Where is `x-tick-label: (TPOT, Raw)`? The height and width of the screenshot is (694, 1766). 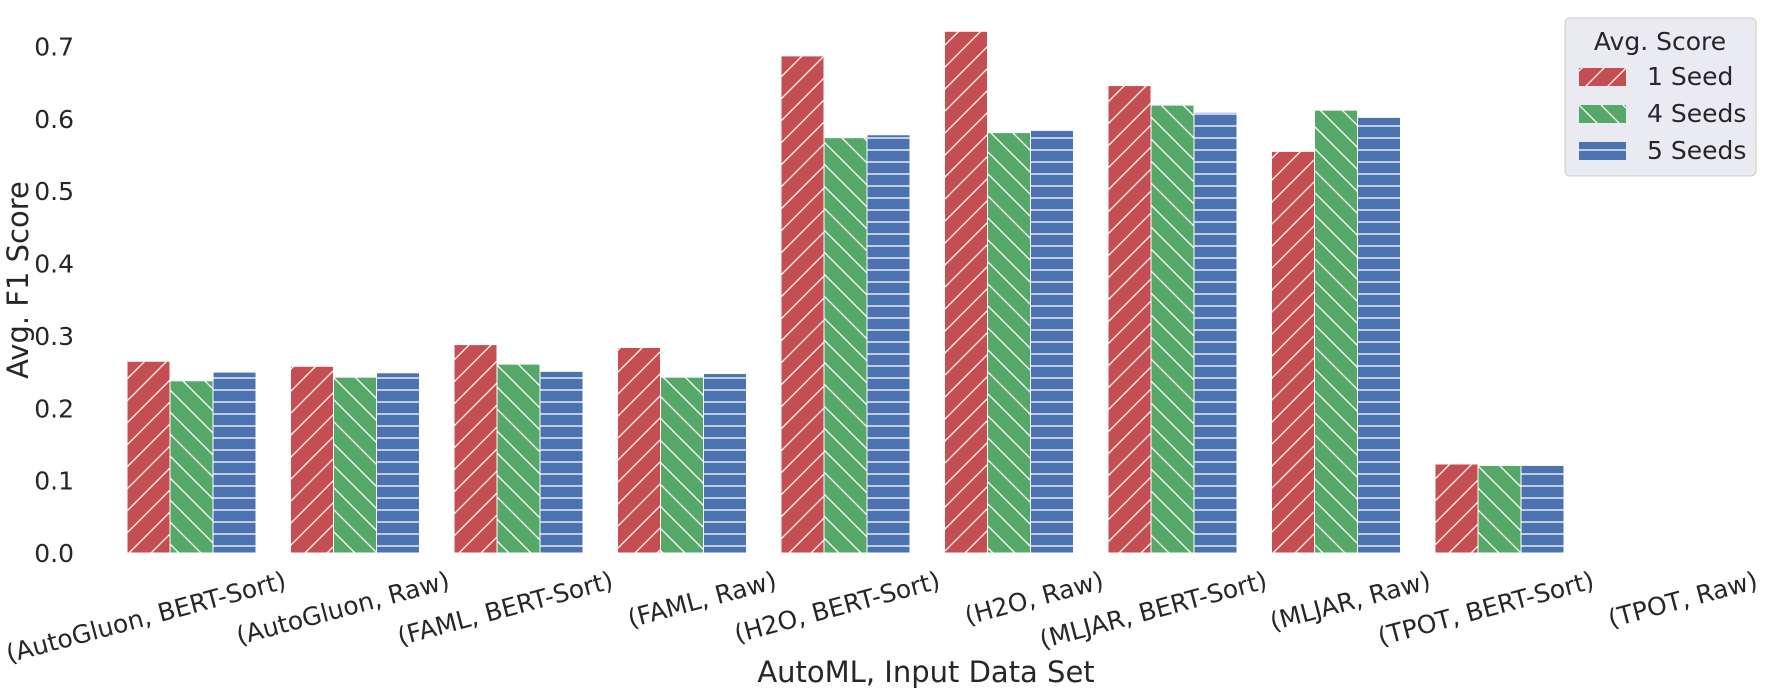
x-tick-label: (TPOT, Raw) is located at coordinates (1683, 600).